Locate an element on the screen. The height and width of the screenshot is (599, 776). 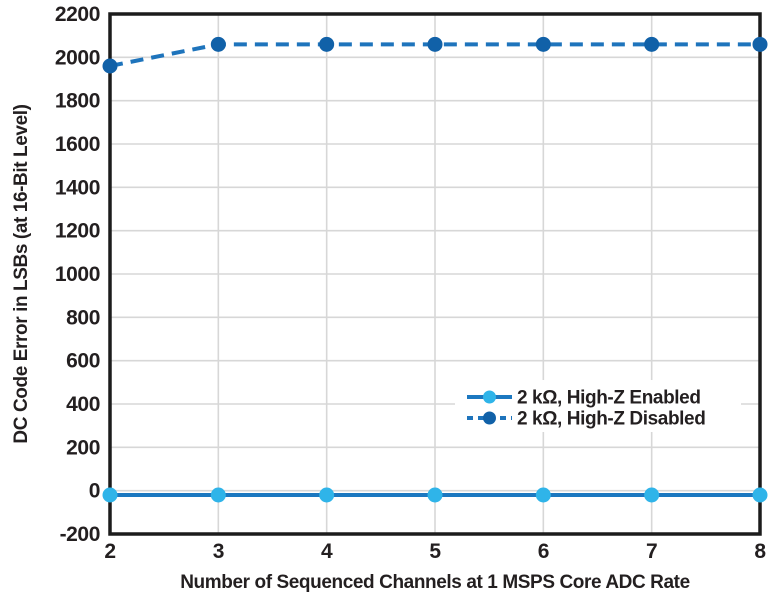
y-tick-label: 1800 is located at coordinates (77, 101).